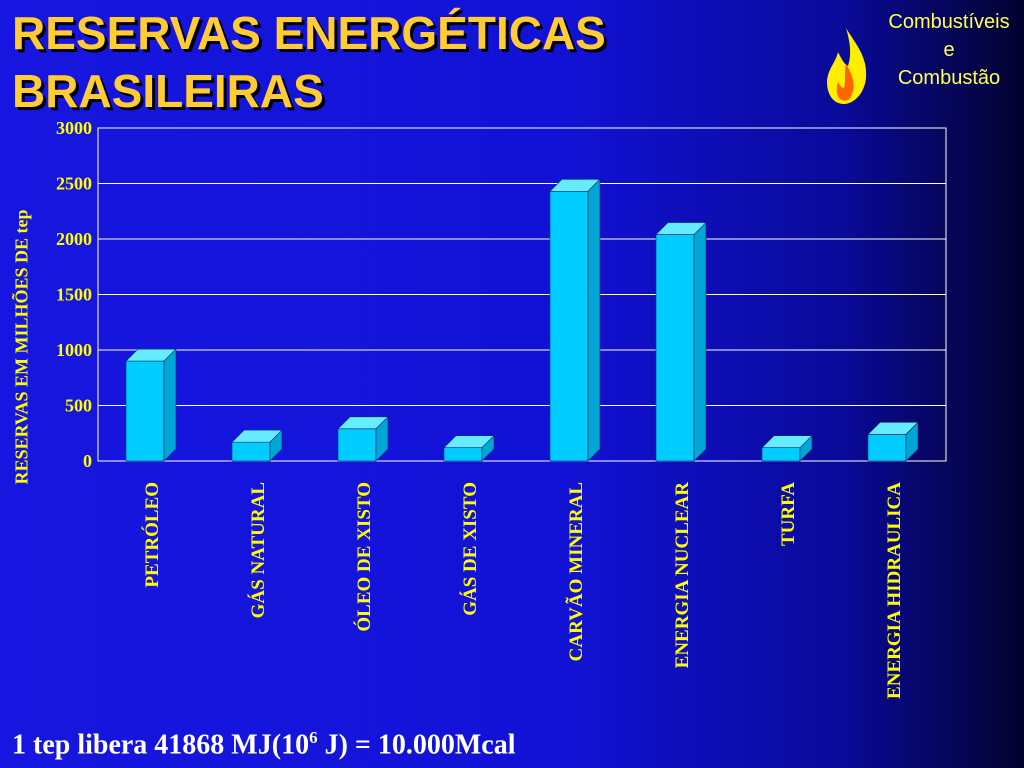 The image size is (1024, 768). Describe the element at coordinates (309, 62) in the screenshot. I see `slide-title: RESERVAS ENERGÉTICAS BRASILEIRAS` at that location.